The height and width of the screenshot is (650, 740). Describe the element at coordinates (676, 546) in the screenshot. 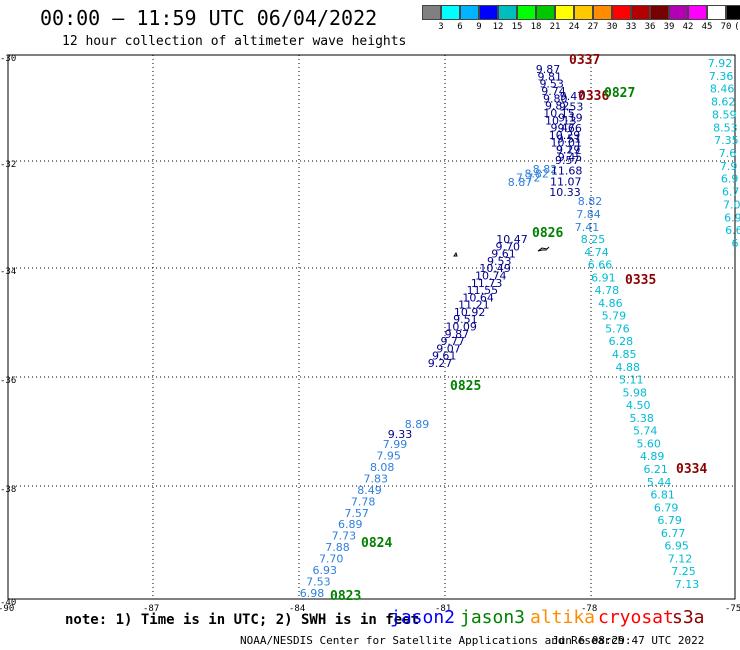

I see `wave-height-value: 6.95` at that location.